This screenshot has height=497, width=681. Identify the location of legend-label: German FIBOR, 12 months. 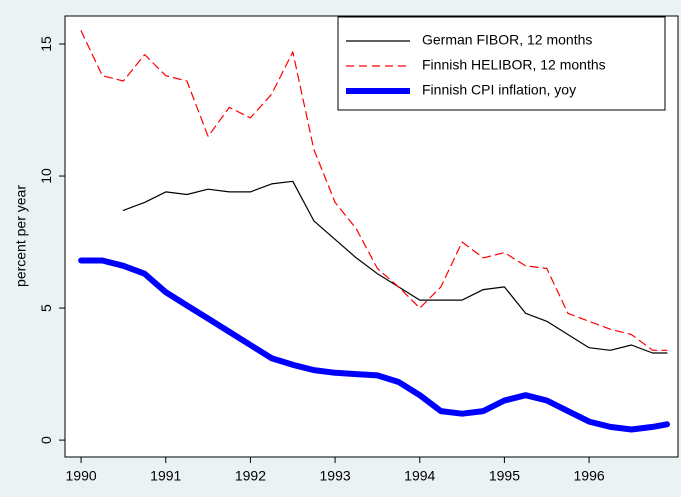
(507, 40).